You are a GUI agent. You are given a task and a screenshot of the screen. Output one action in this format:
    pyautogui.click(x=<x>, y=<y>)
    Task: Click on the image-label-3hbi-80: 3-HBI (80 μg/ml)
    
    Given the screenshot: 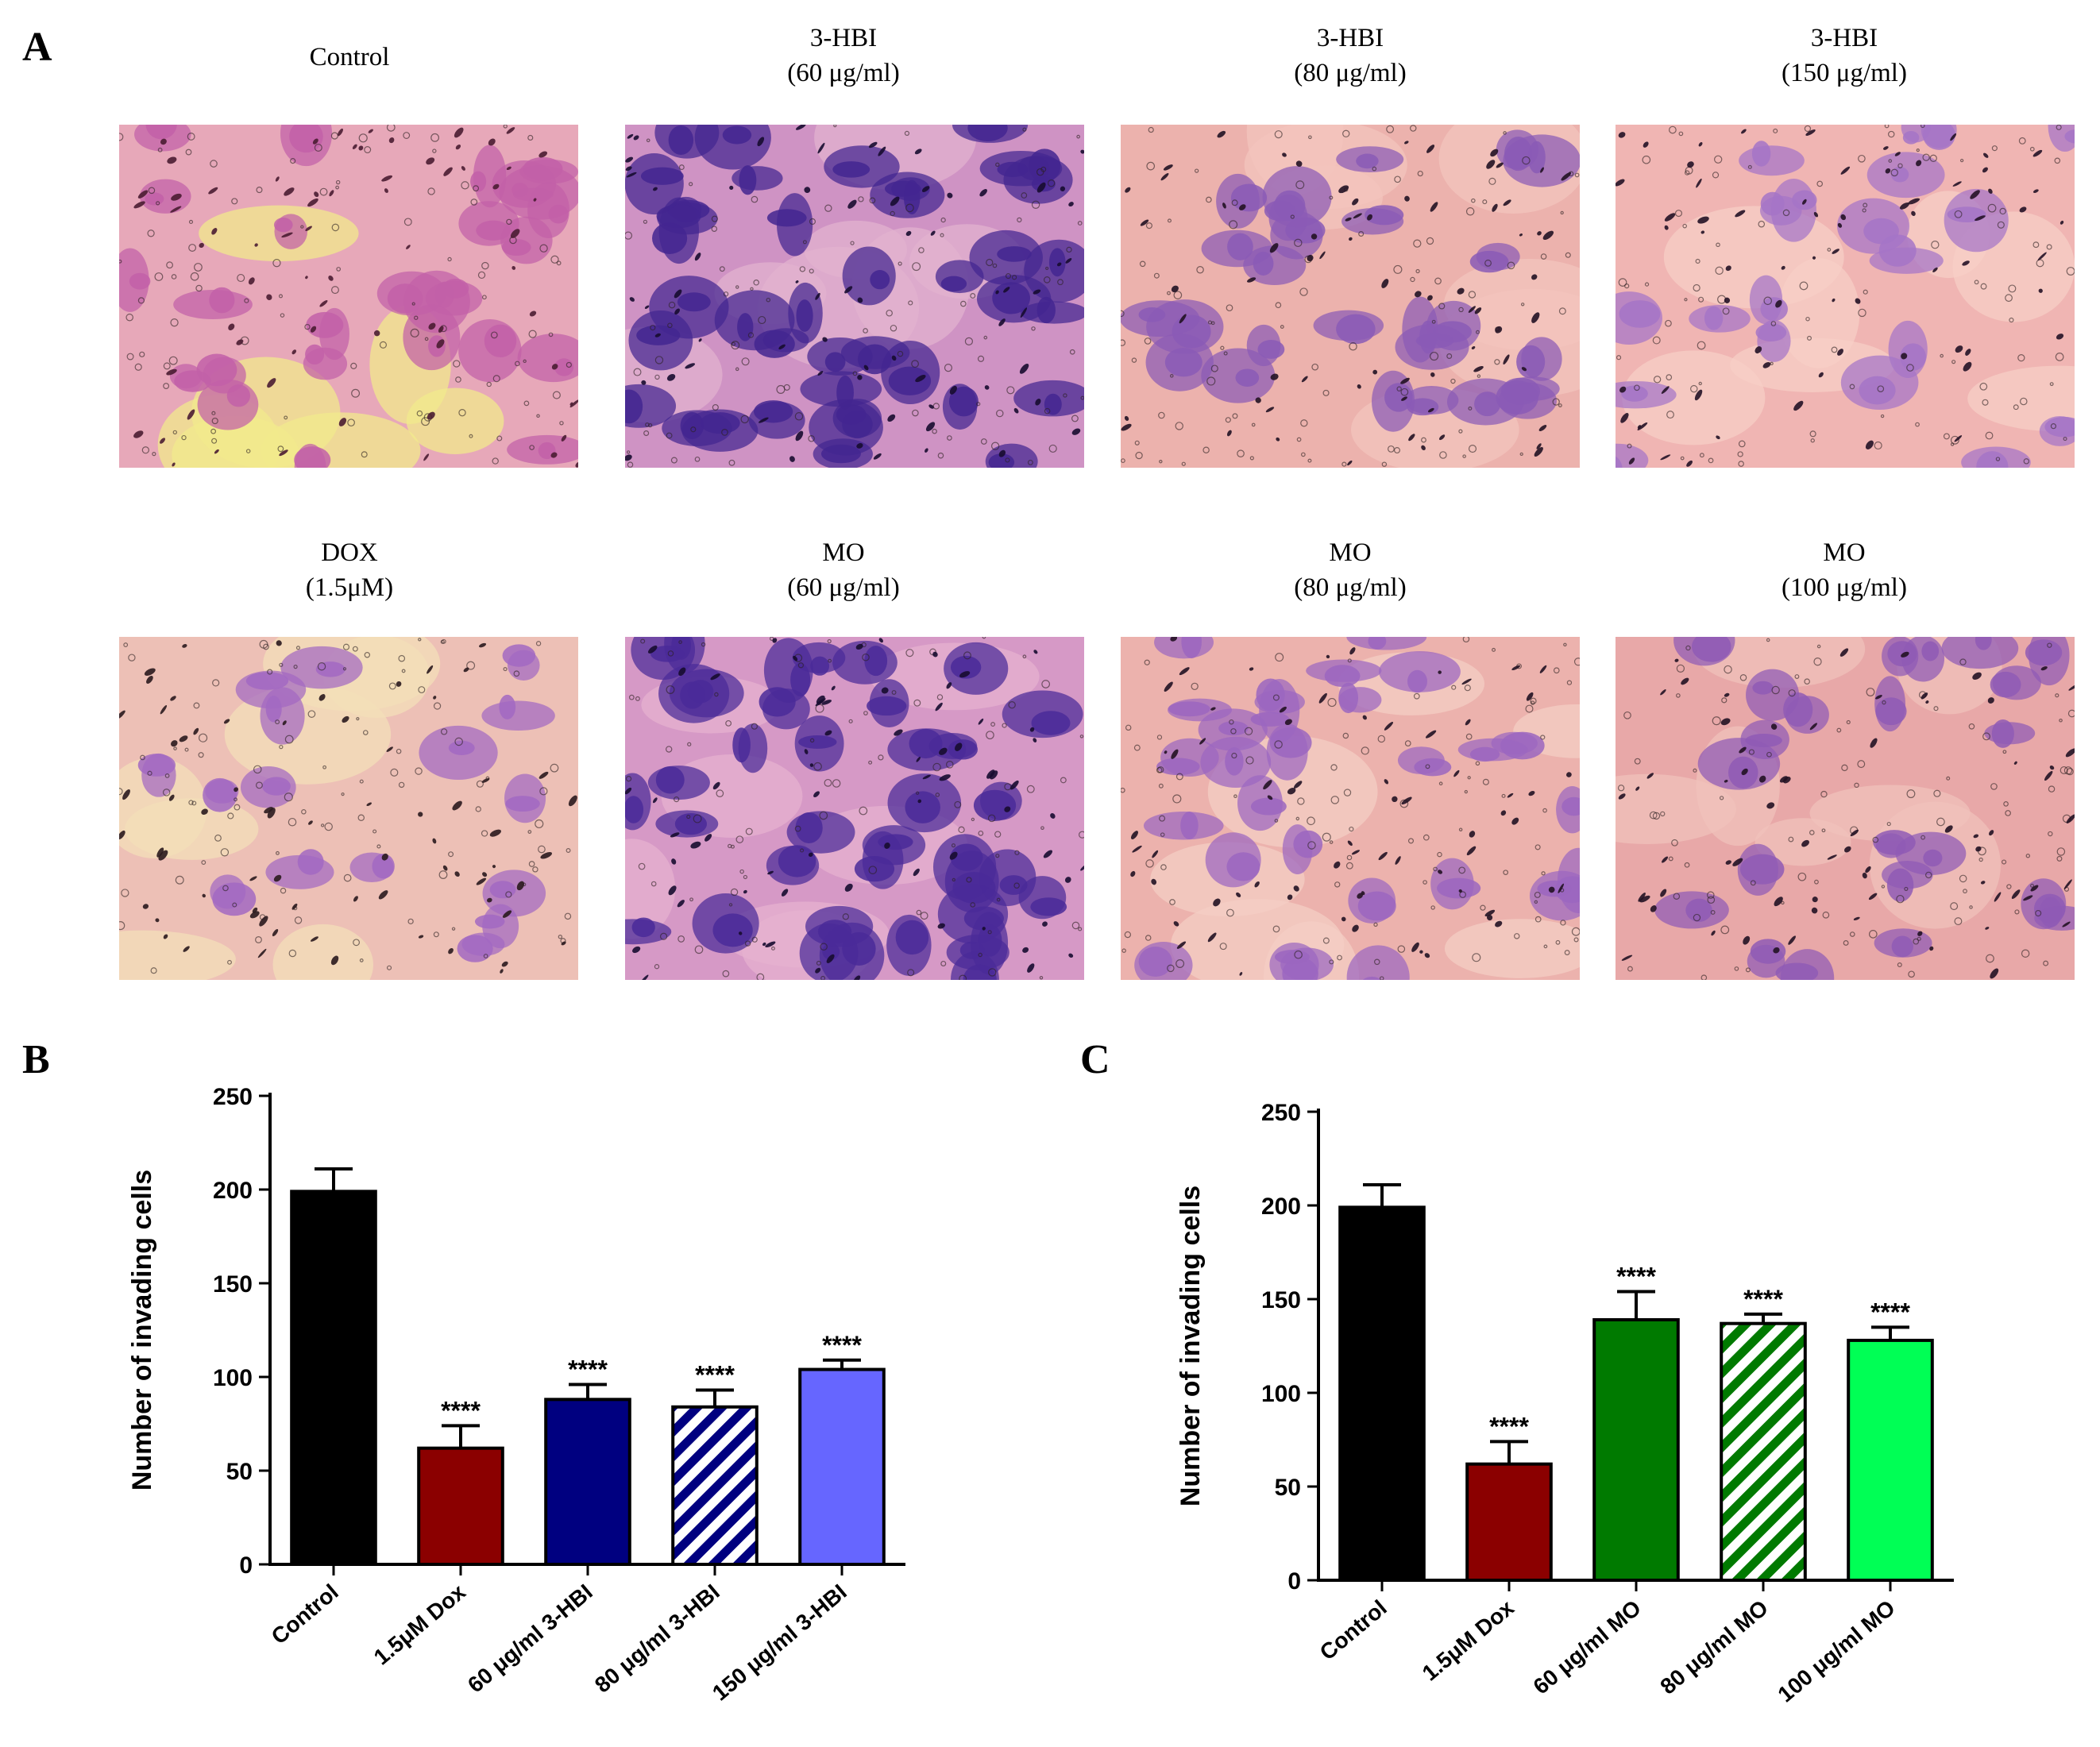 What is the action you would take?
    pyautogui.click(x=1350, y=55)
    